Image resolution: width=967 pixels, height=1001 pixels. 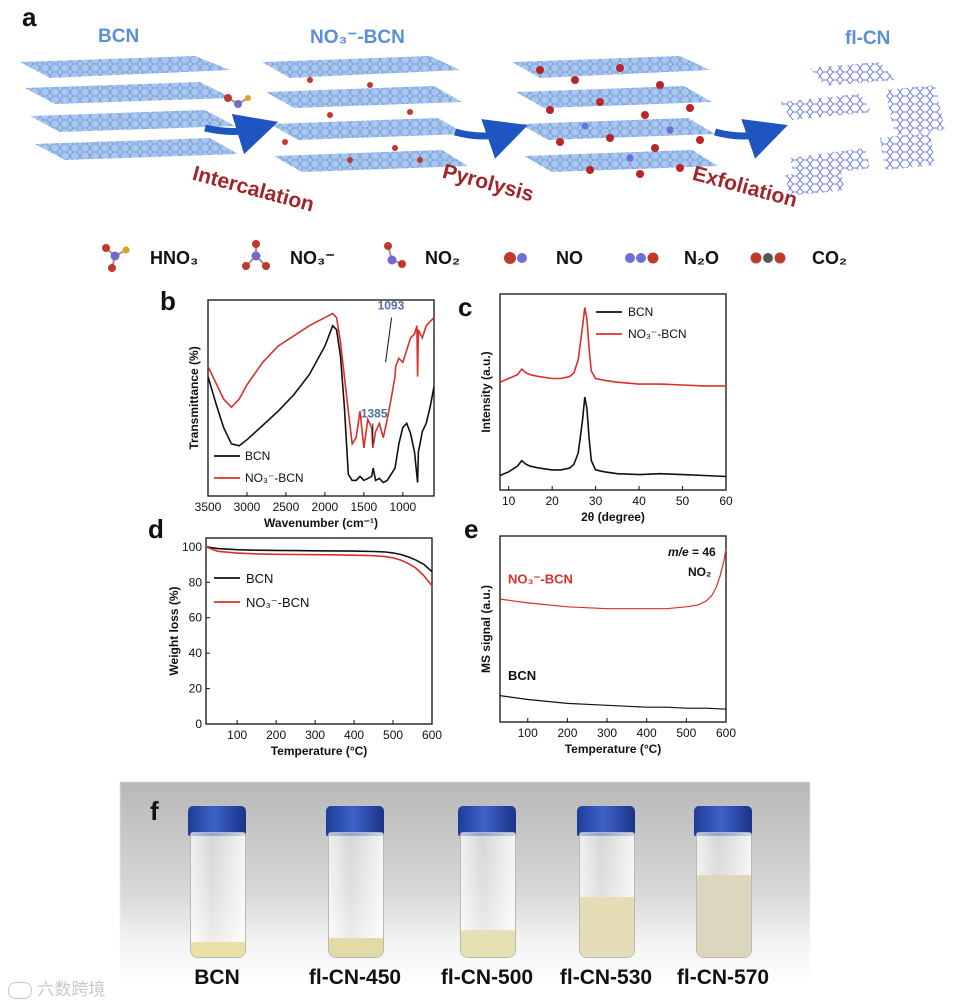 What do you see at coordinates (276, 735) in the screenshot?
I see `x-tick-label: 200` at bounding box center [276, 735].